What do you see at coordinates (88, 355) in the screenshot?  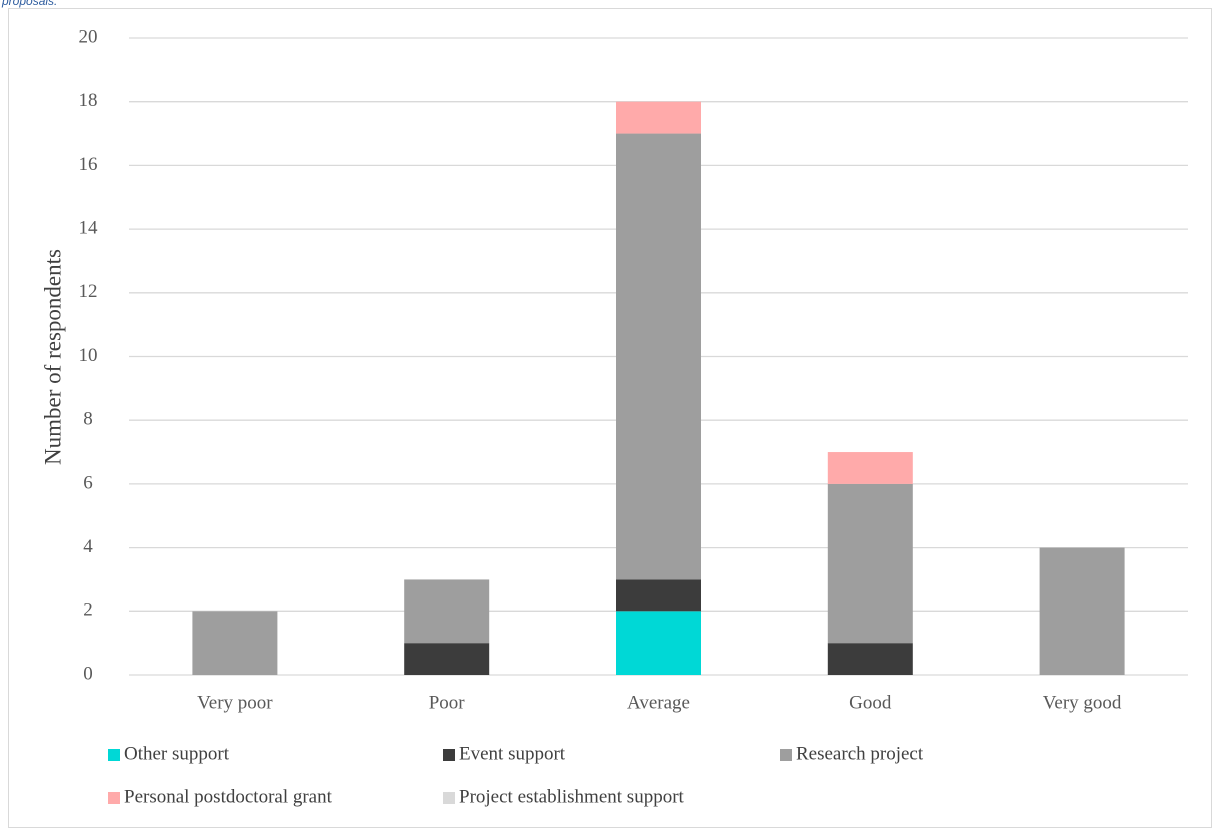 I see `y-tick-label: 10` at bounding box center [88, 355].